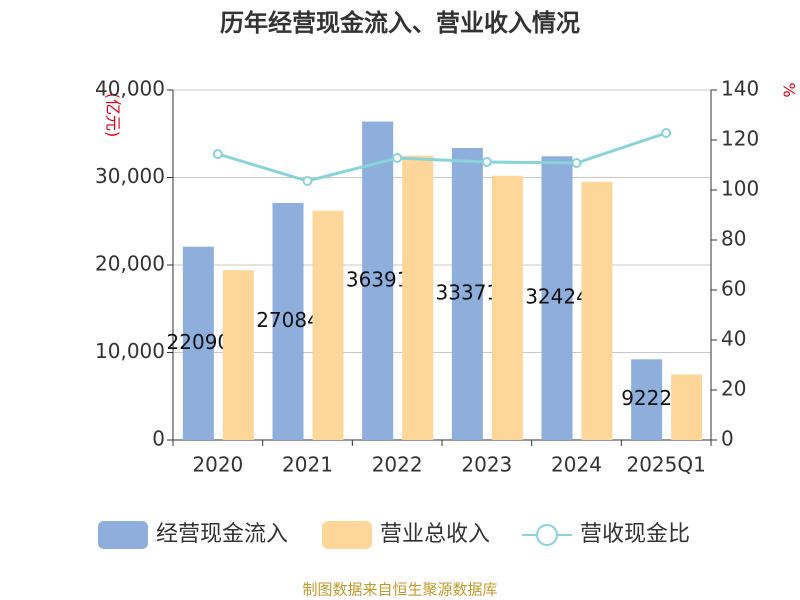  I want to click on y2-tick-label: 60, so click(733, 289).